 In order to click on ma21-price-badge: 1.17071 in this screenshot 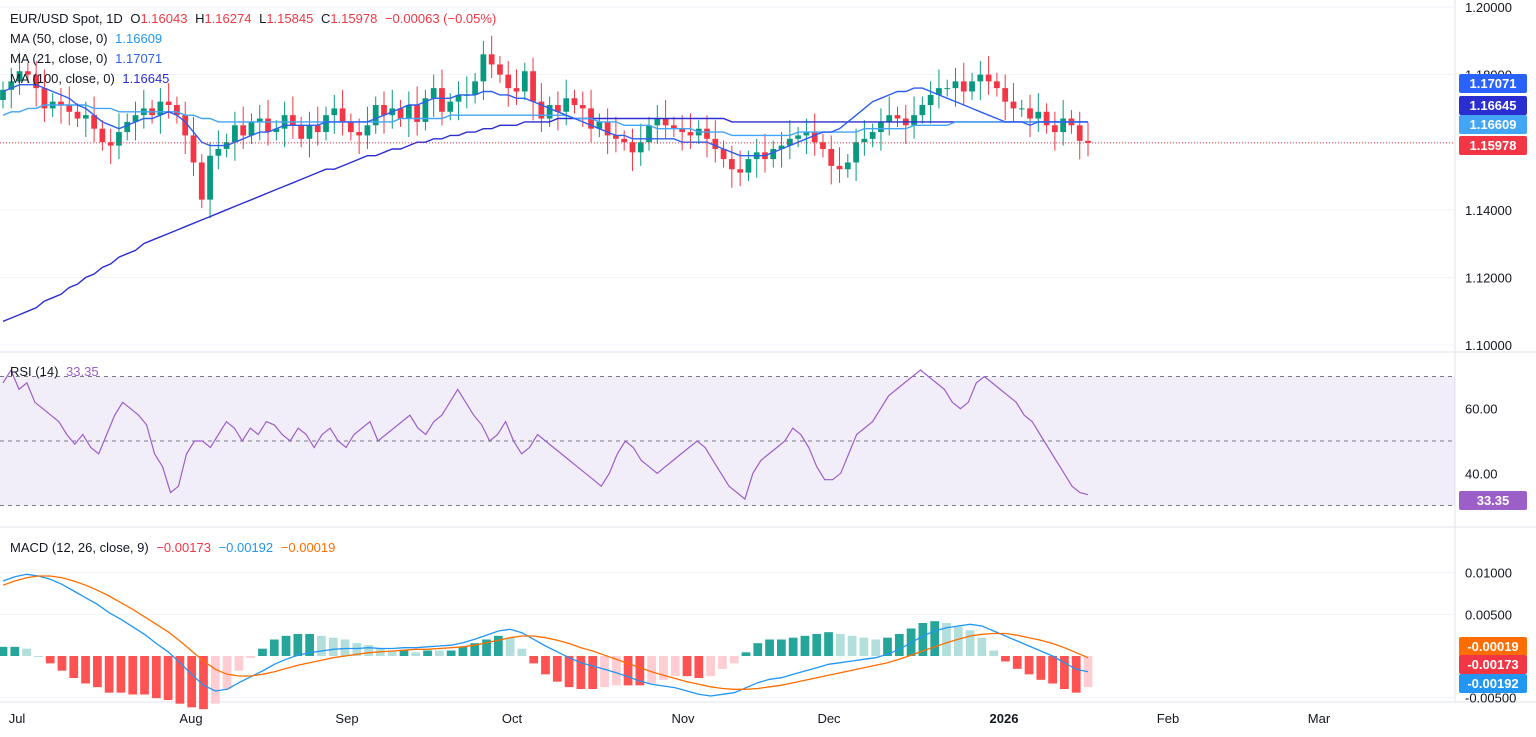, I will do `click(1493, 83)`.